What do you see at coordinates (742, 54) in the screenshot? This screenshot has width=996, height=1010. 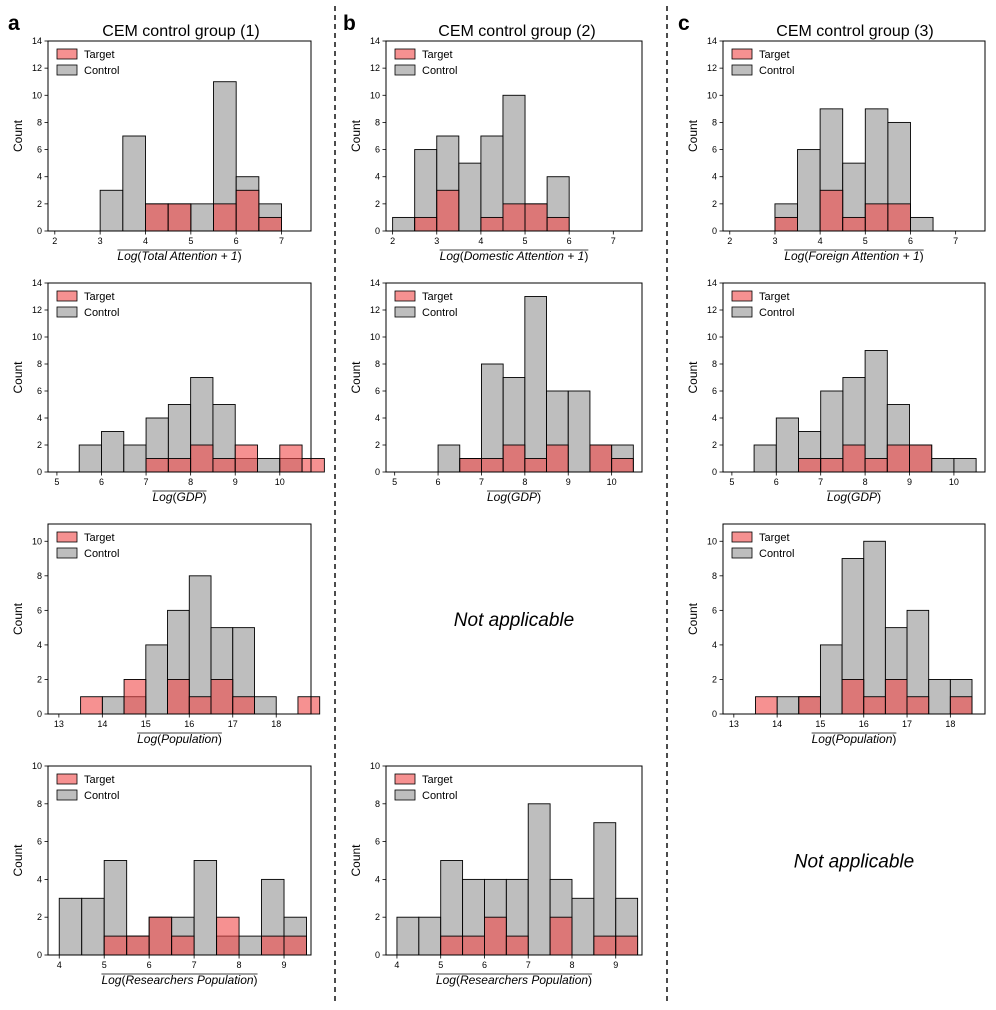 I see `legend-target-swatch` at bounding box center [742, 54].